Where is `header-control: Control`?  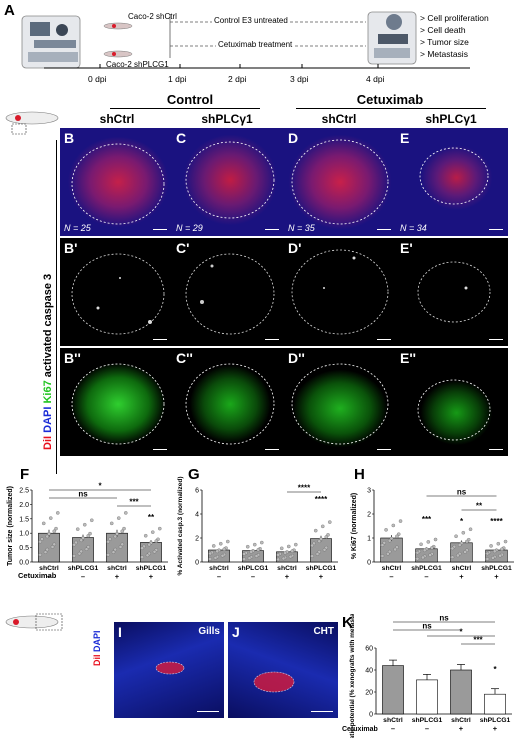 header-control: Control is located at coordinates (190, 99).